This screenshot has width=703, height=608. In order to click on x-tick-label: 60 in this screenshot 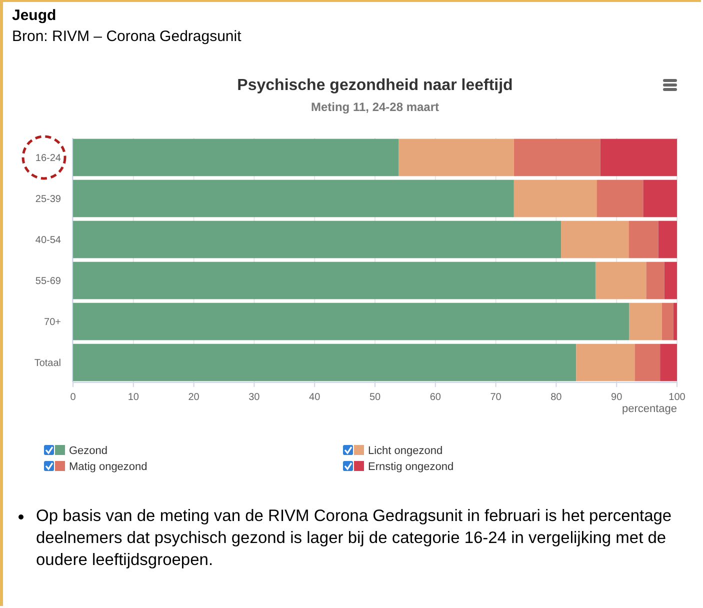, I will do `click(436, 397)`.